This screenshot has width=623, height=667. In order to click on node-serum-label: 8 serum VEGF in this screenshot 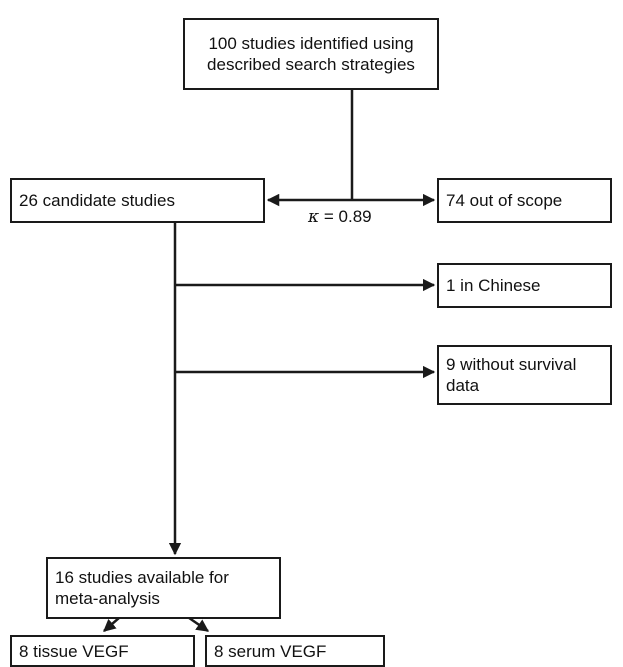, I will do `click(270, 651)`.